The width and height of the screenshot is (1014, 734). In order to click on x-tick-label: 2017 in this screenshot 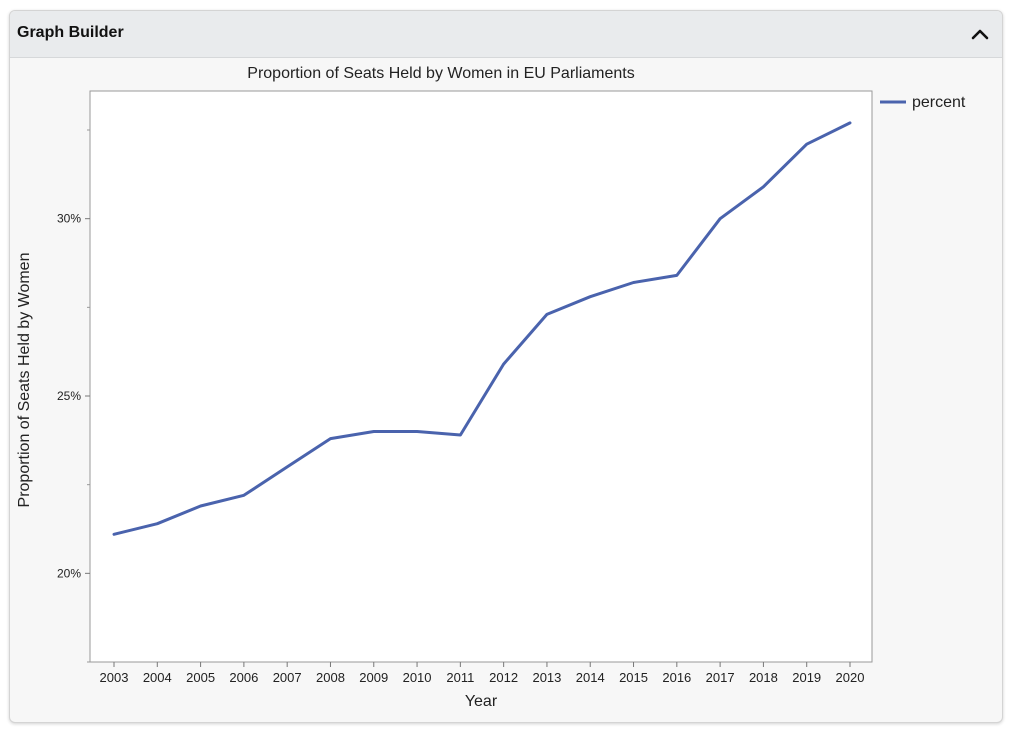, I will do `click(720, 677)`.